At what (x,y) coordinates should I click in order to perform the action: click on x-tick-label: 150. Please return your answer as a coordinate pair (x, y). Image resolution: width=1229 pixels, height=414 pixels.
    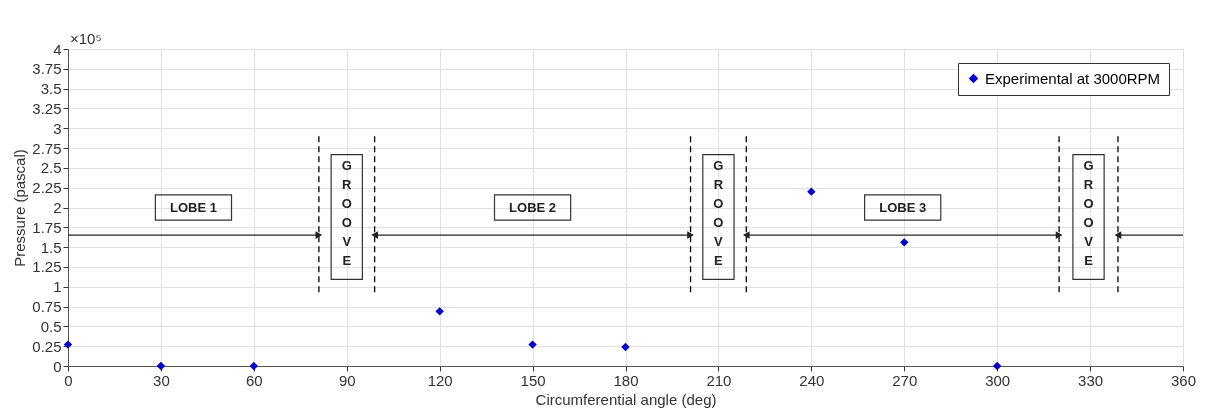
    Looking at the image, I should click on (533, 380).